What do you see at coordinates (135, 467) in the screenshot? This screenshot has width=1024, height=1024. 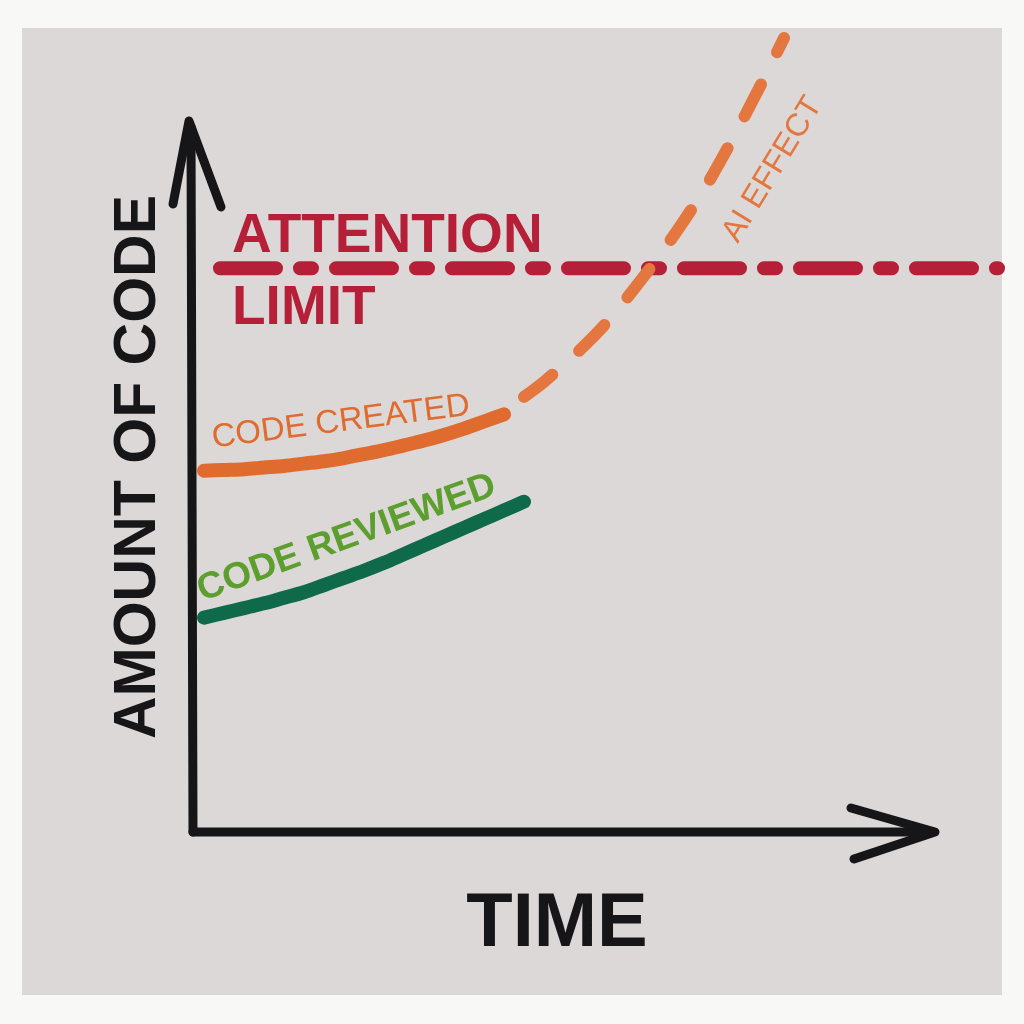 I see `y-axis-title: AMOUNT OF CODE` at bounding box center [135, 467].